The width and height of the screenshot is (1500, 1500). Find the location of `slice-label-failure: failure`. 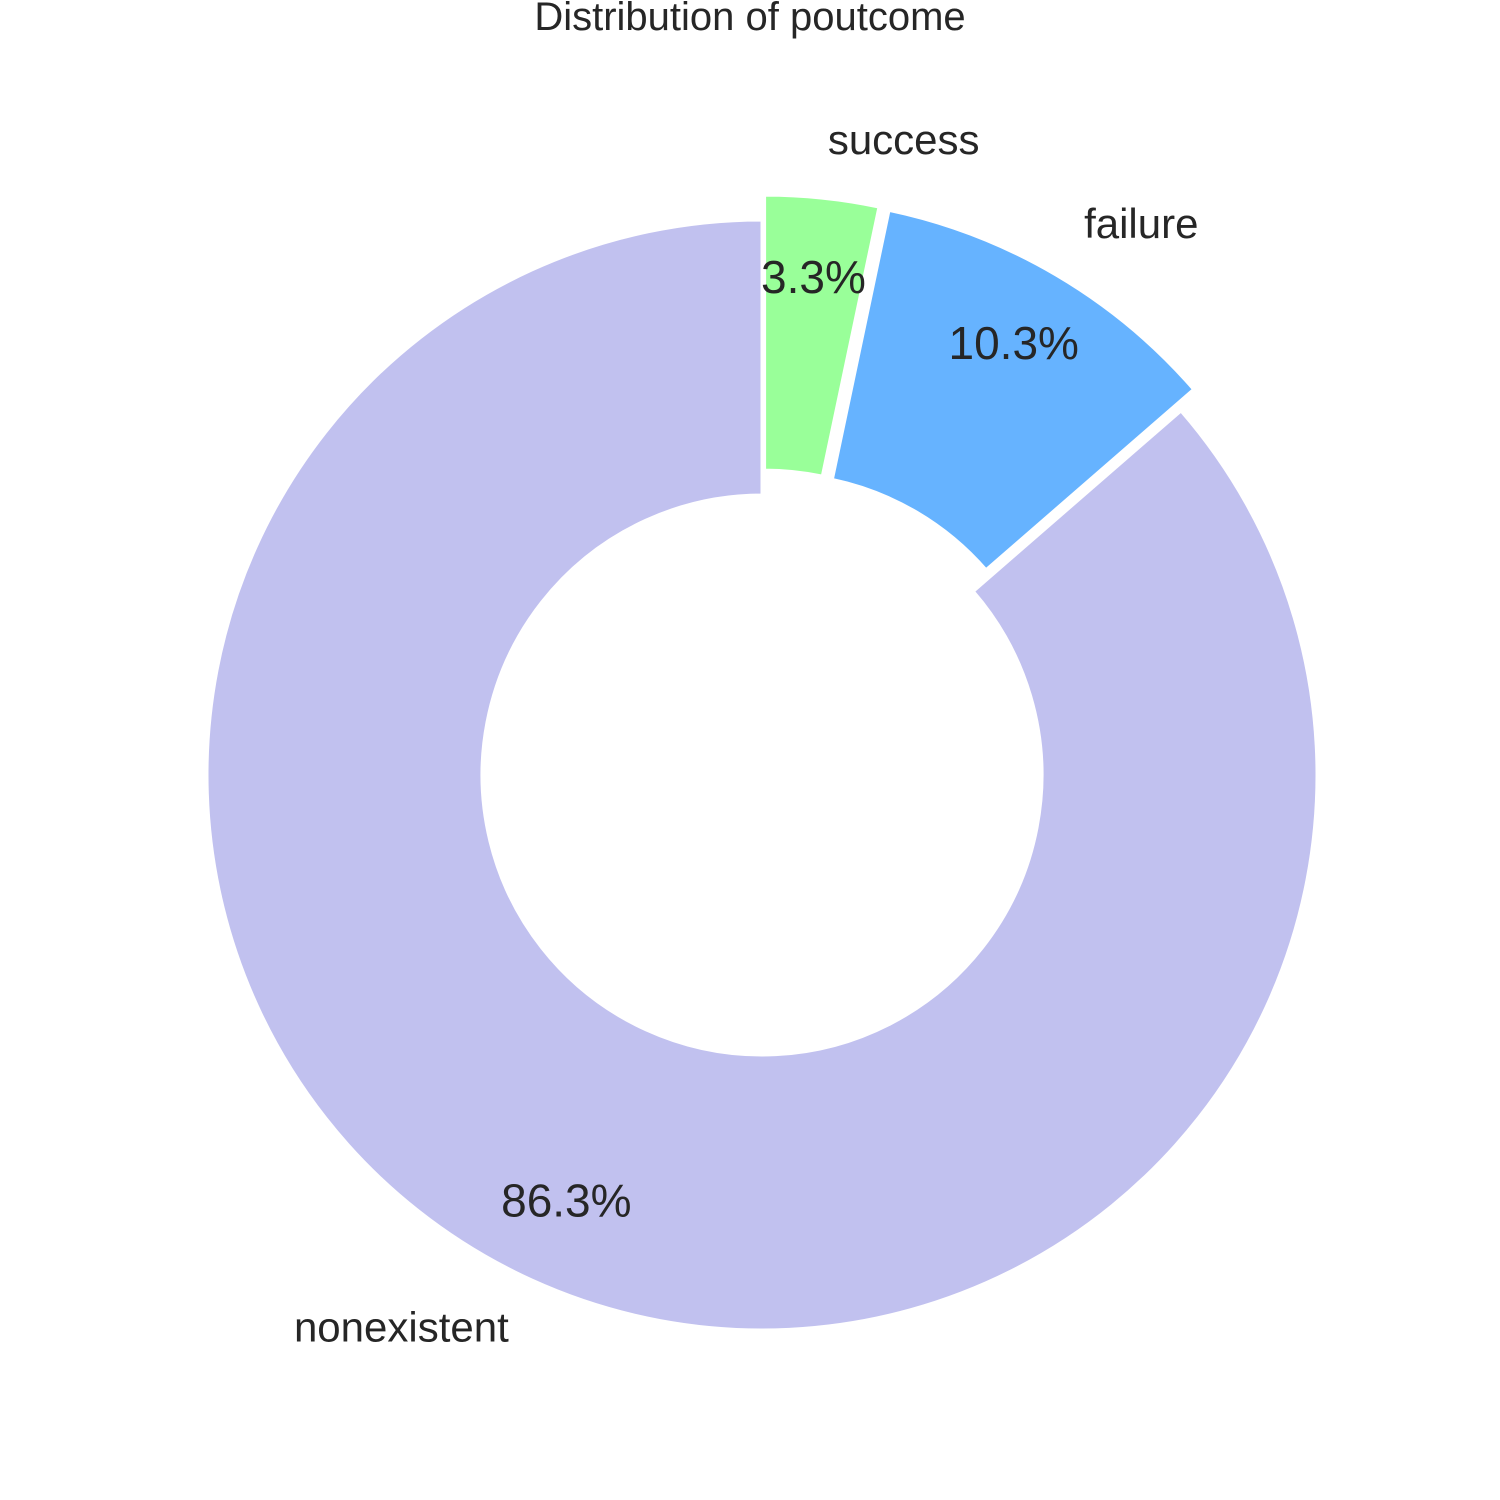

slice-label-failure: failure is located at coordinates (1141, 223).